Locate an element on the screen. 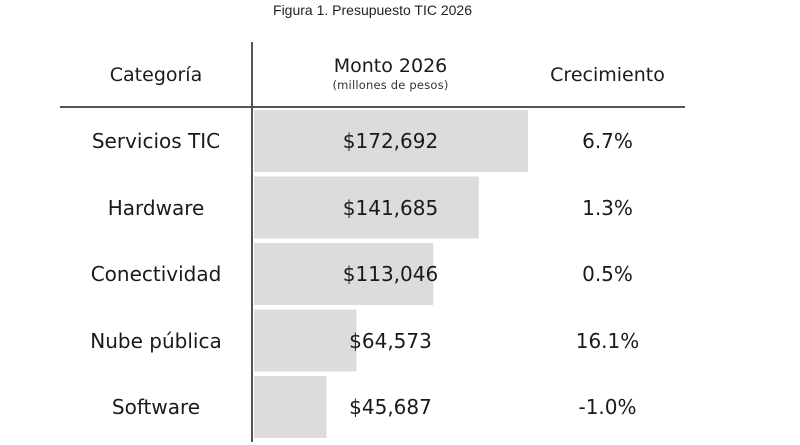 This screenshot has width=800, height=445. bar-nube-pública is located at coordinates (305, 340).